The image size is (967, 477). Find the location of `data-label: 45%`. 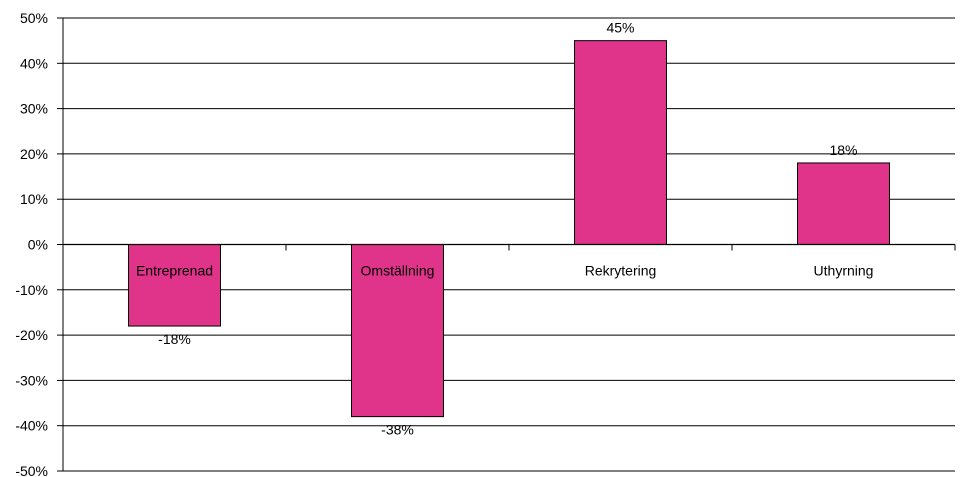

data-label: 45% is located at coordinates (620, 28).